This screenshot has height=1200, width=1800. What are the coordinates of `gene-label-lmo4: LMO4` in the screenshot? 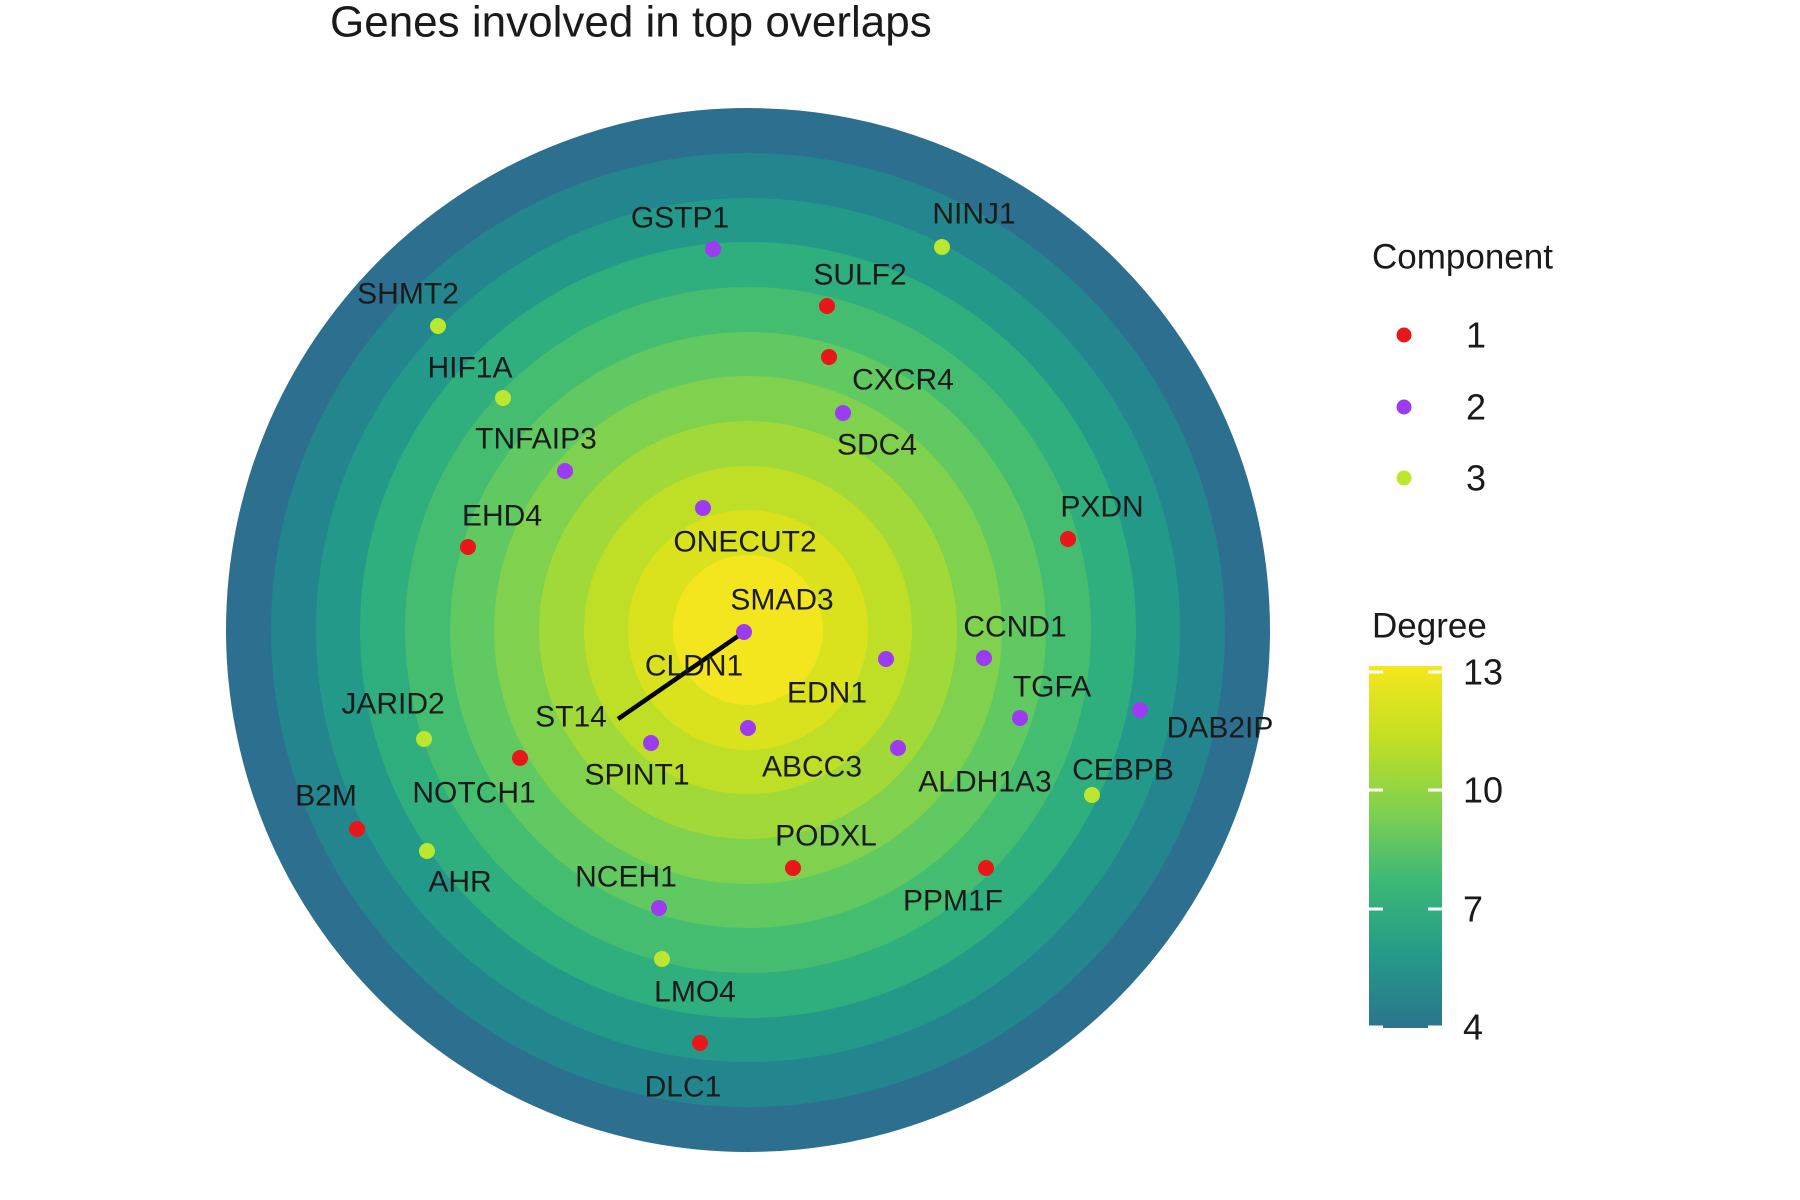 It's located at (695, 992).